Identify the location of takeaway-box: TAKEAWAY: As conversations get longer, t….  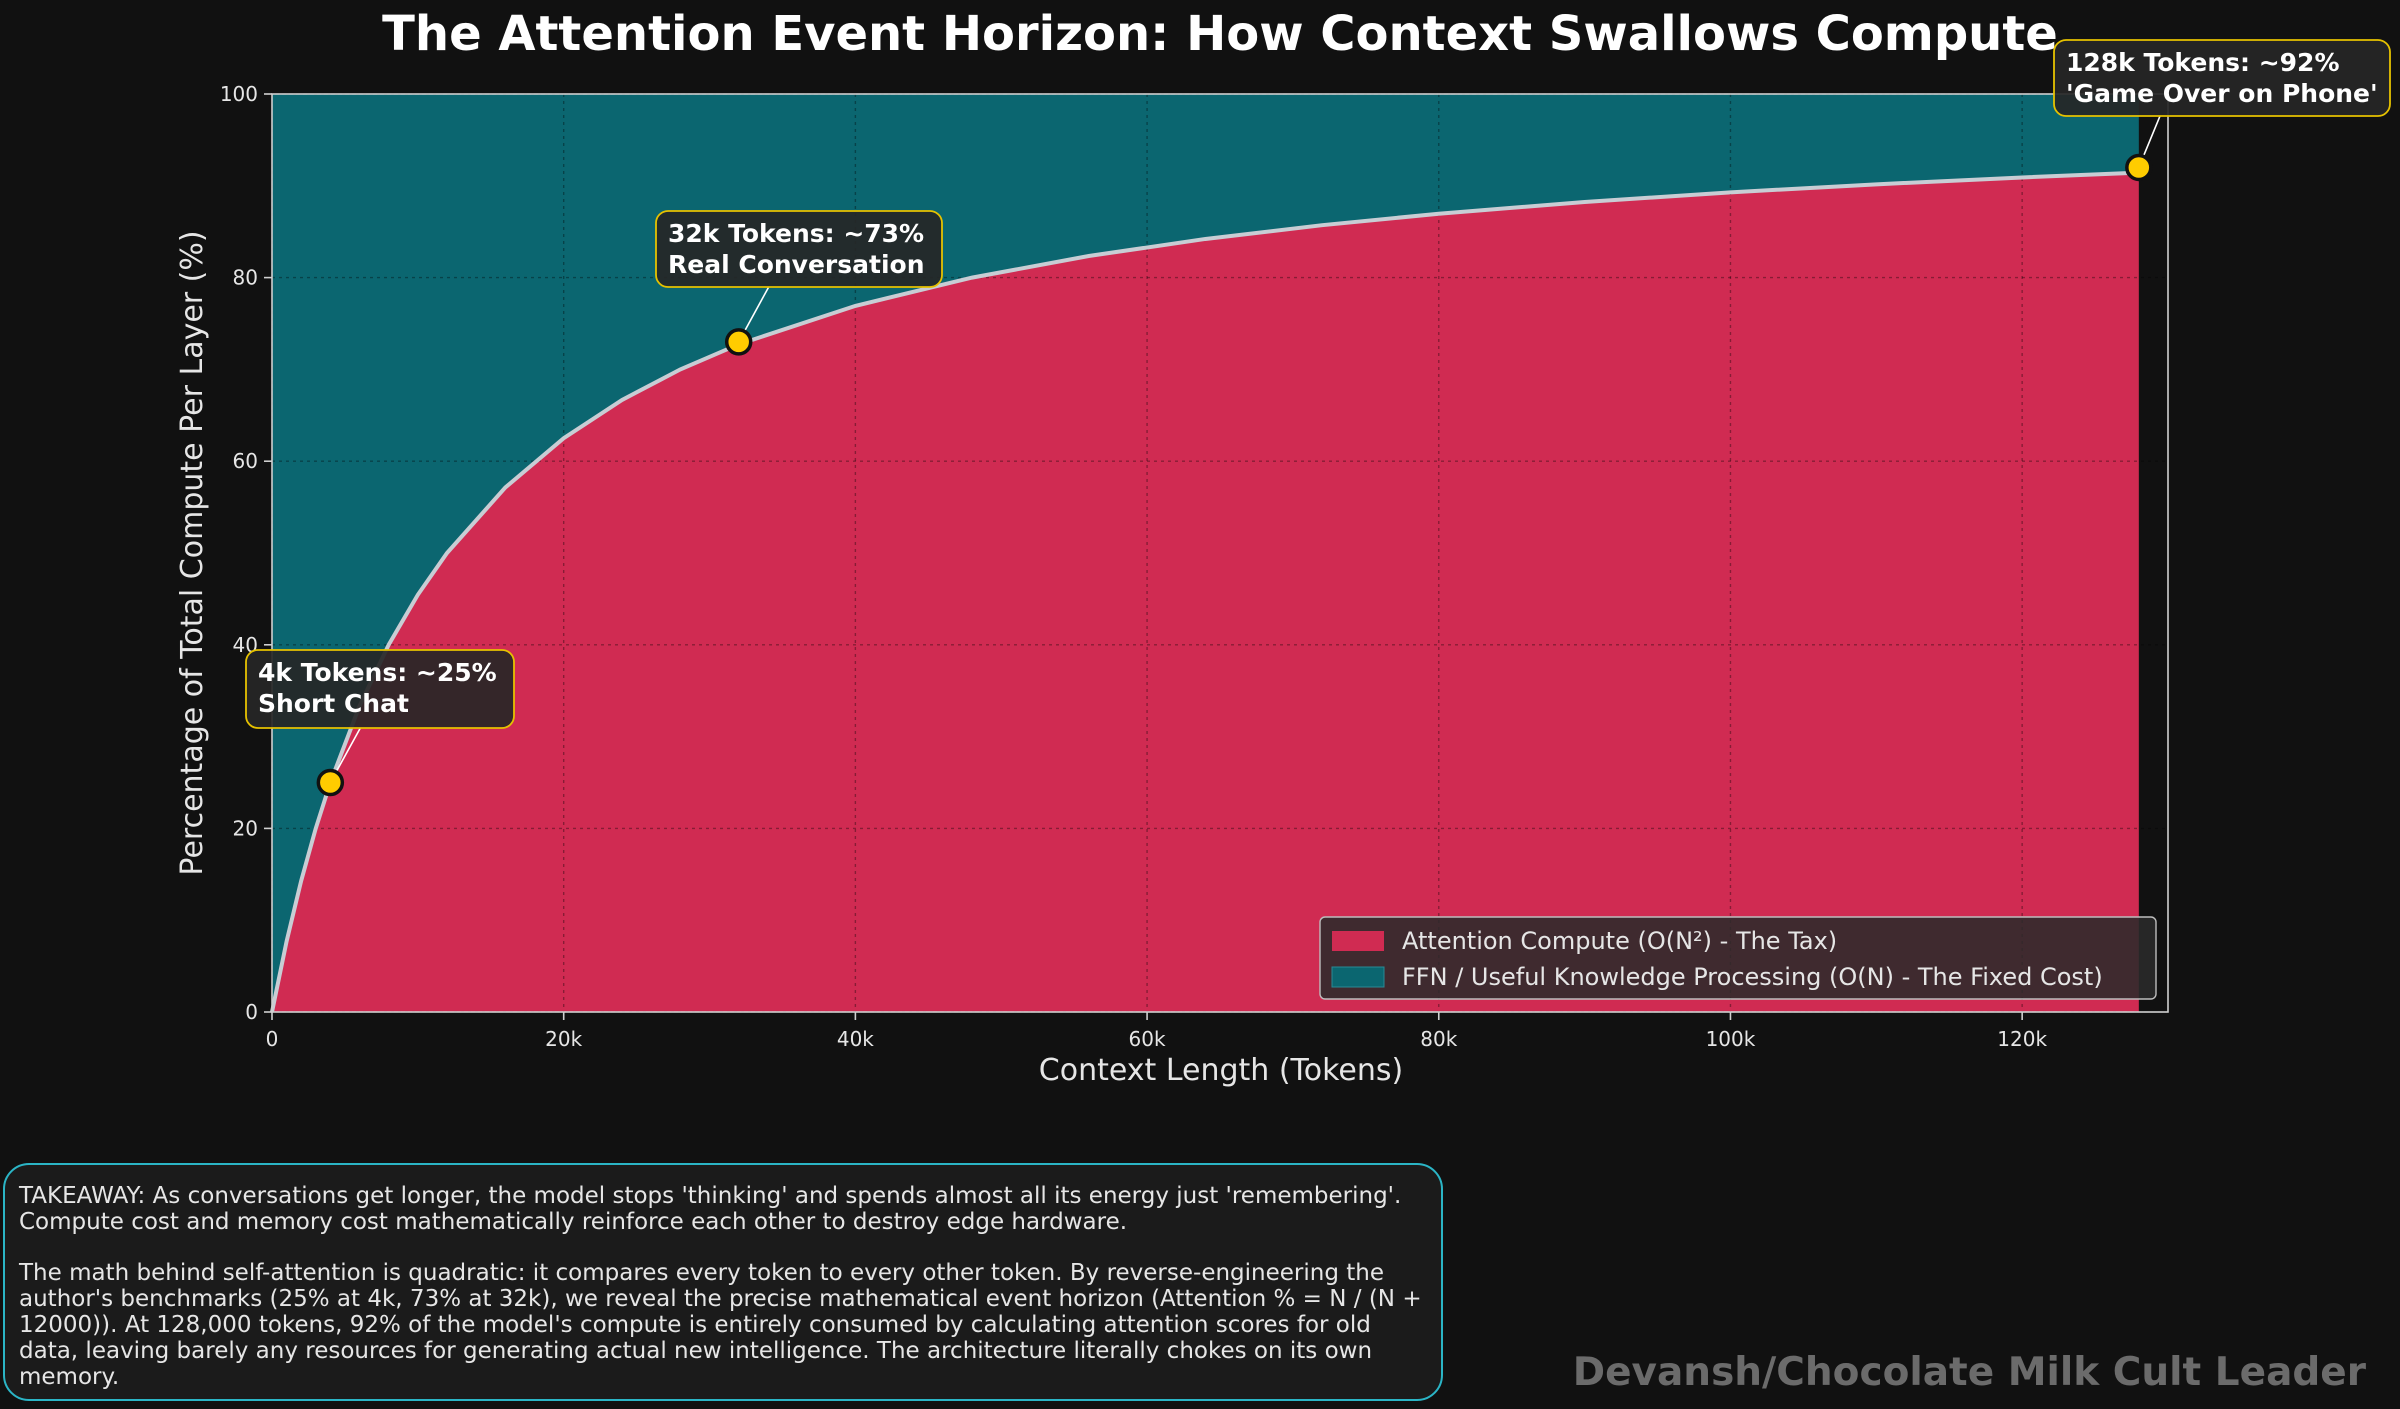
(723, 1282).